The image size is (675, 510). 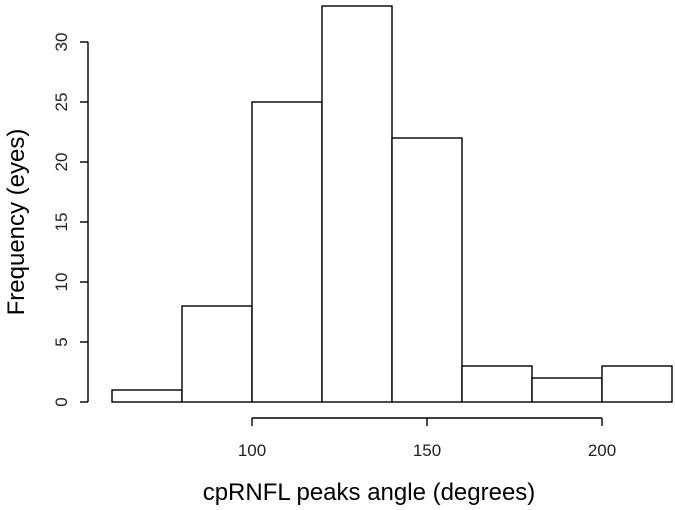 I want to click on x-tick-label: 150, so click(x=427, y=450).